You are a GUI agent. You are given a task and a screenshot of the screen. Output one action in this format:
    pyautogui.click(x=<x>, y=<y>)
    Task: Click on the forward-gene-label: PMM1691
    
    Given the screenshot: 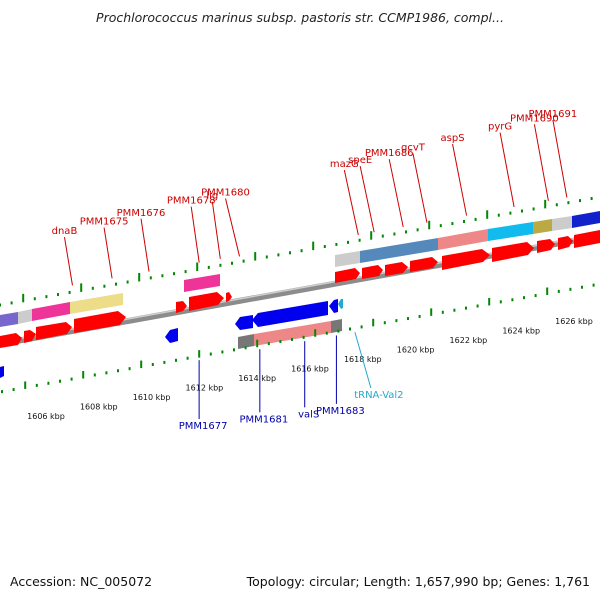 What is the action you would take?
    pyautogui.click(x=553, y=114)
    